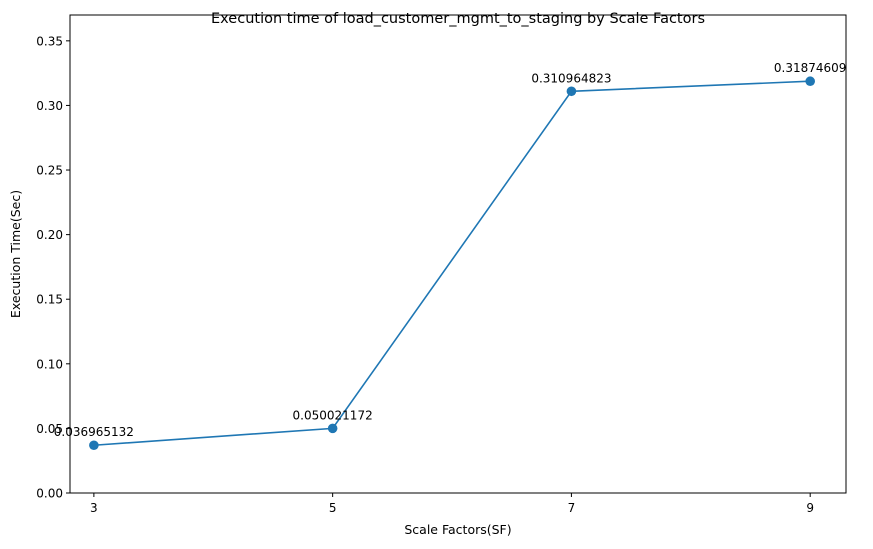  What do you see at coordinates (49, 429) in the screenshot?
I see `y-tick-label: 0.05` at bounding box center [49, 429].